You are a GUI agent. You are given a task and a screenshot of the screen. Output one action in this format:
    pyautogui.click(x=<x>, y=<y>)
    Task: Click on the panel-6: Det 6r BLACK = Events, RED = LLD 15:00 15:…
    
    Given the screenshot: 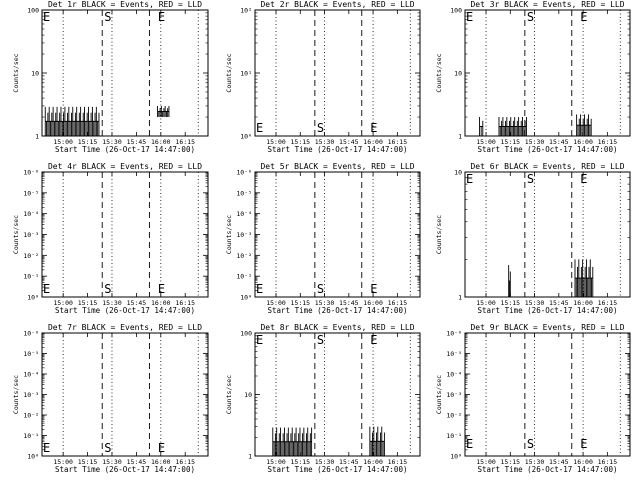 What is the action you would take?
    pyautogui.click(x=533, y=238)
    